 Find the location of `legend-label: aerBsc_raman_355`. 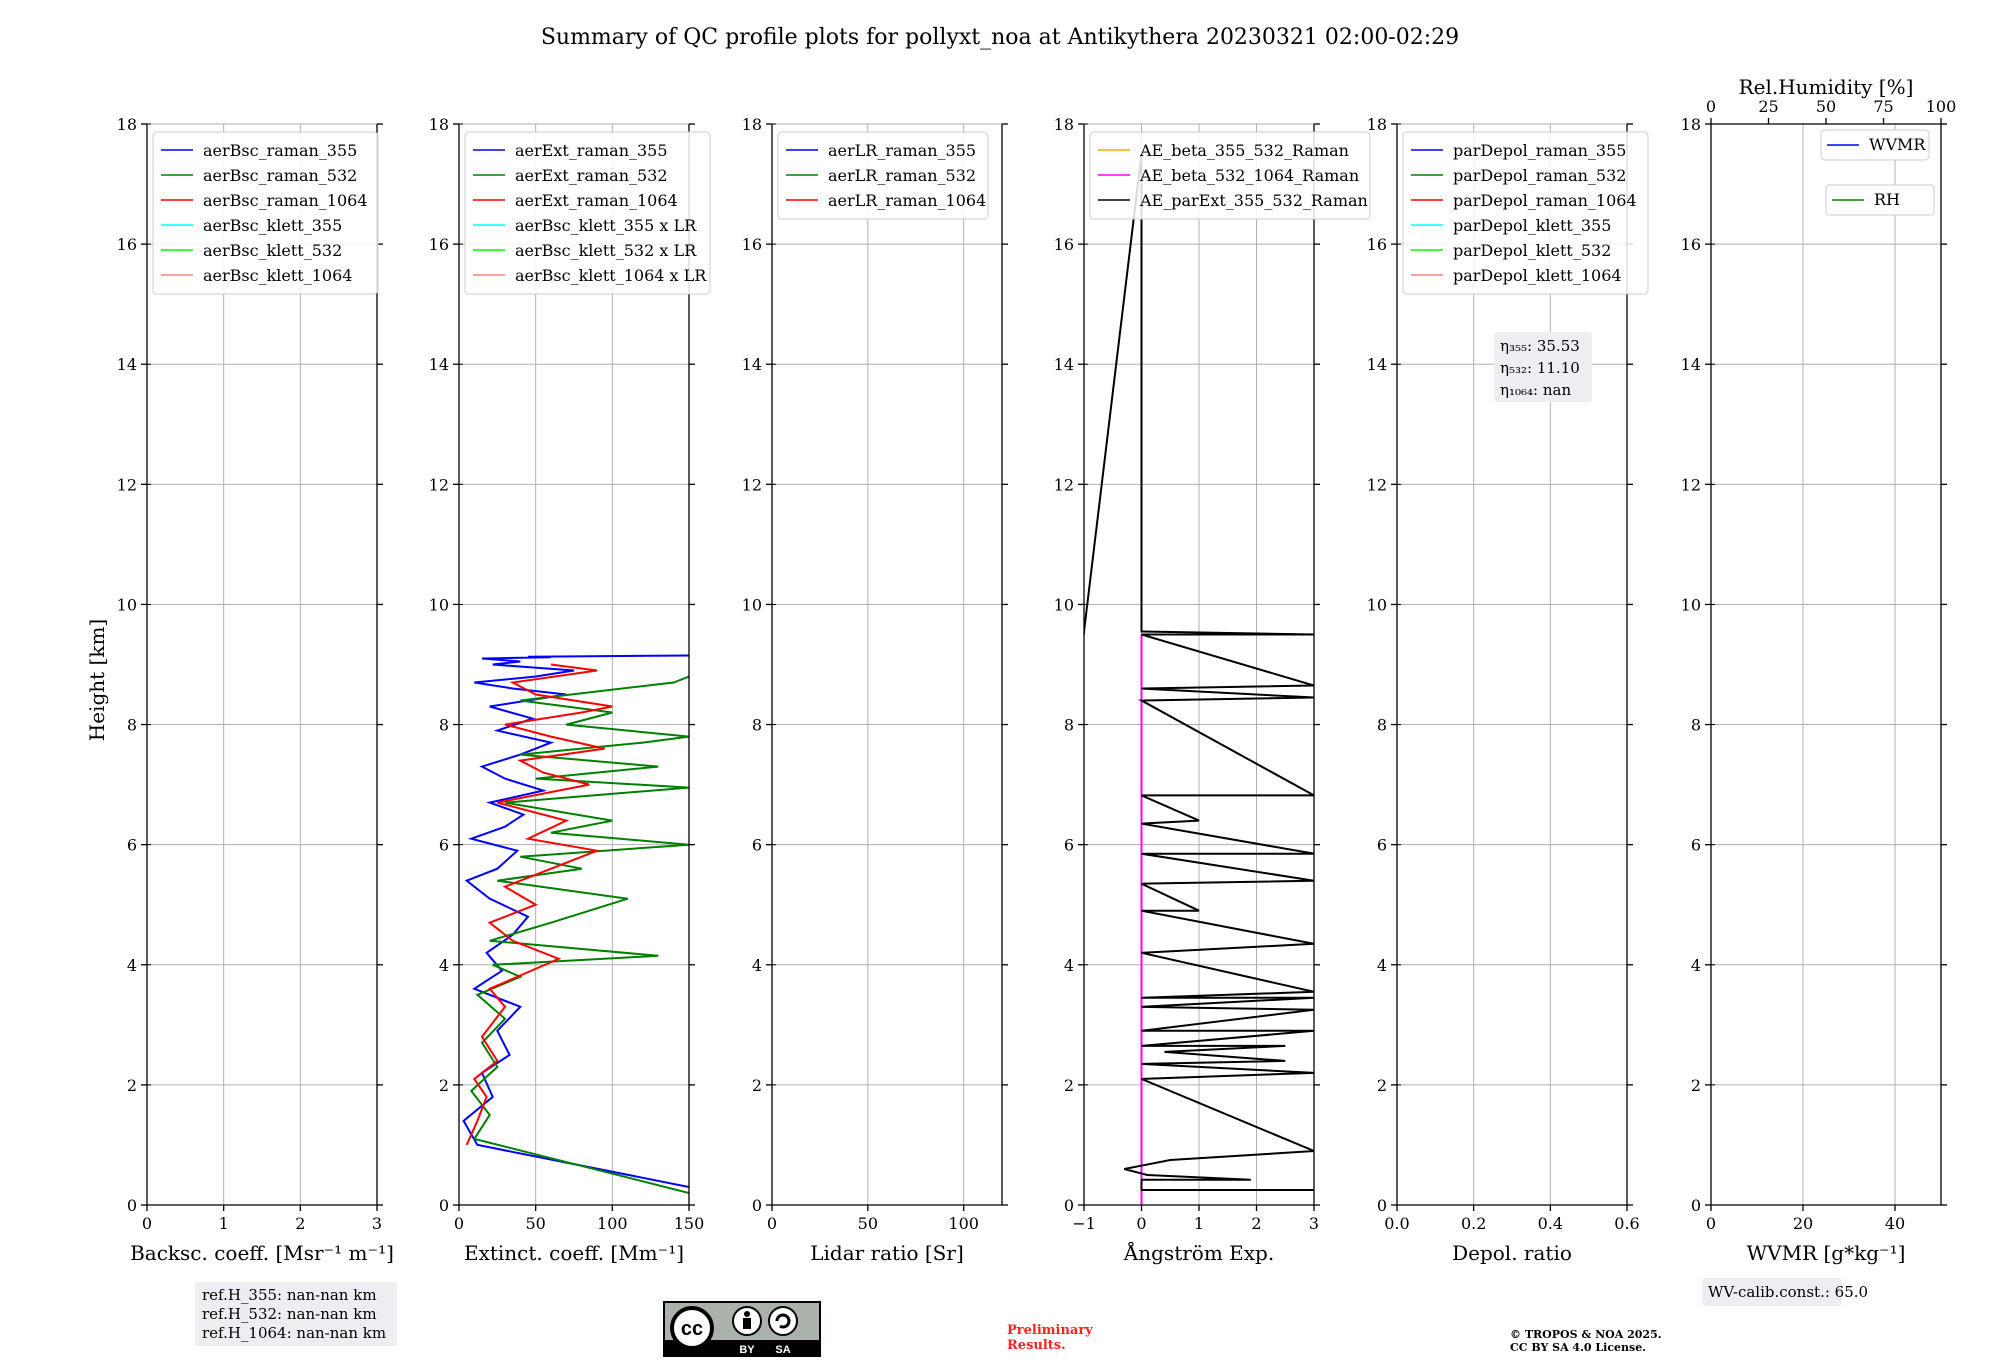

legend-label: aerBsc_raman_355 is located at coordinates (280, 150).